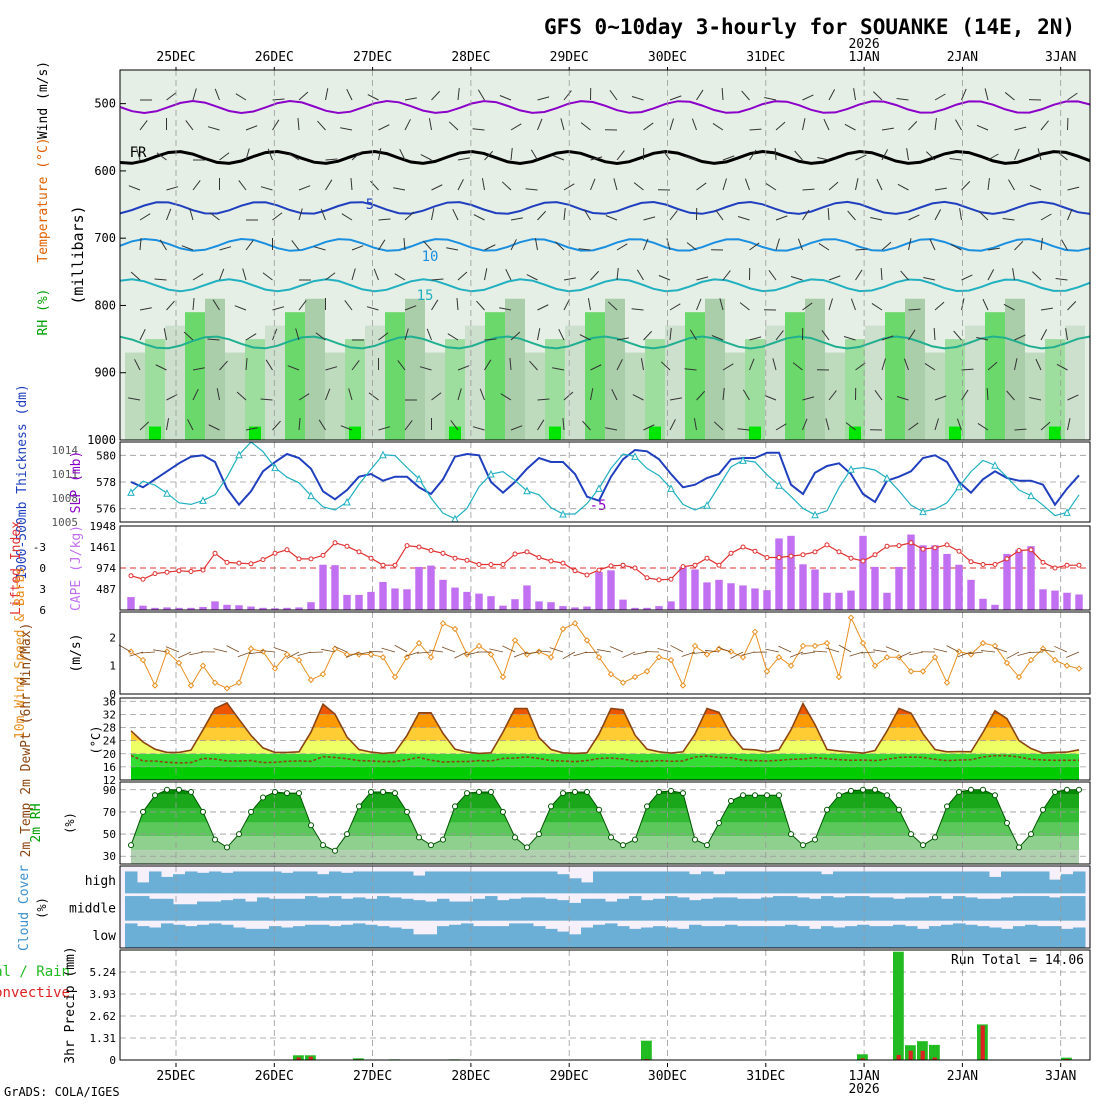 The image size is (1100, 1104). Describe the element at coordinates (42, 568) in the screenshot. I see `li-tick-label: 0` at that location.